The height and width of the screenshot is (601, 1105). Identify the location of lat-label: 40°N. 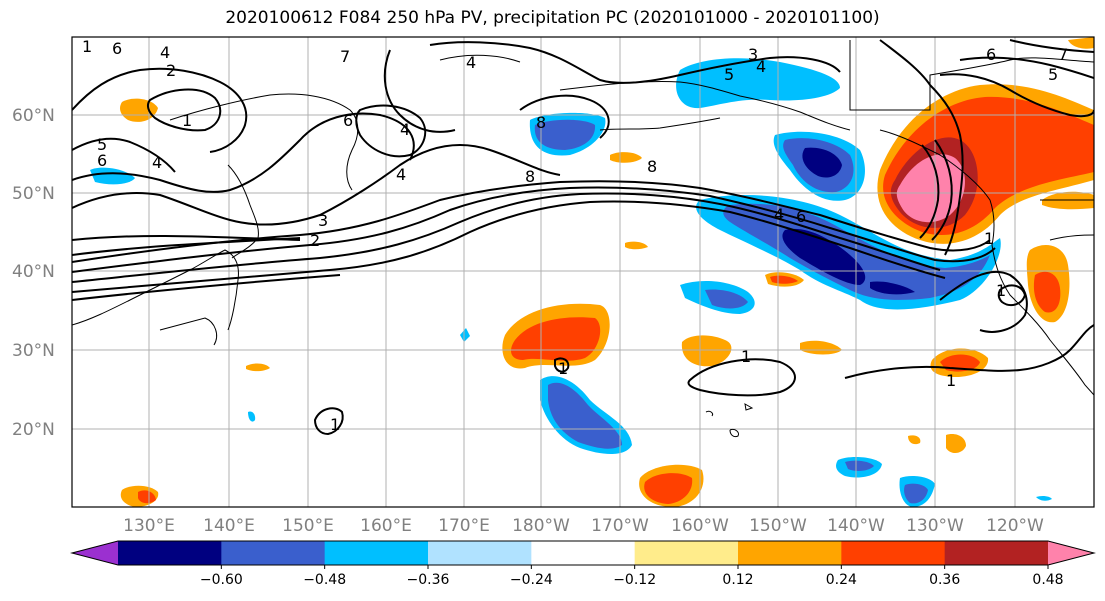
(33, 272).